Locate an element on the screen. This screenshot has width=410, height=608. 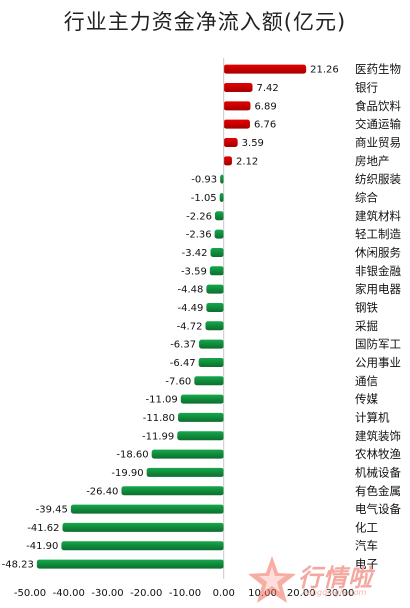
category-label-3: 食品饮料 is located at coordinates (378, 106).